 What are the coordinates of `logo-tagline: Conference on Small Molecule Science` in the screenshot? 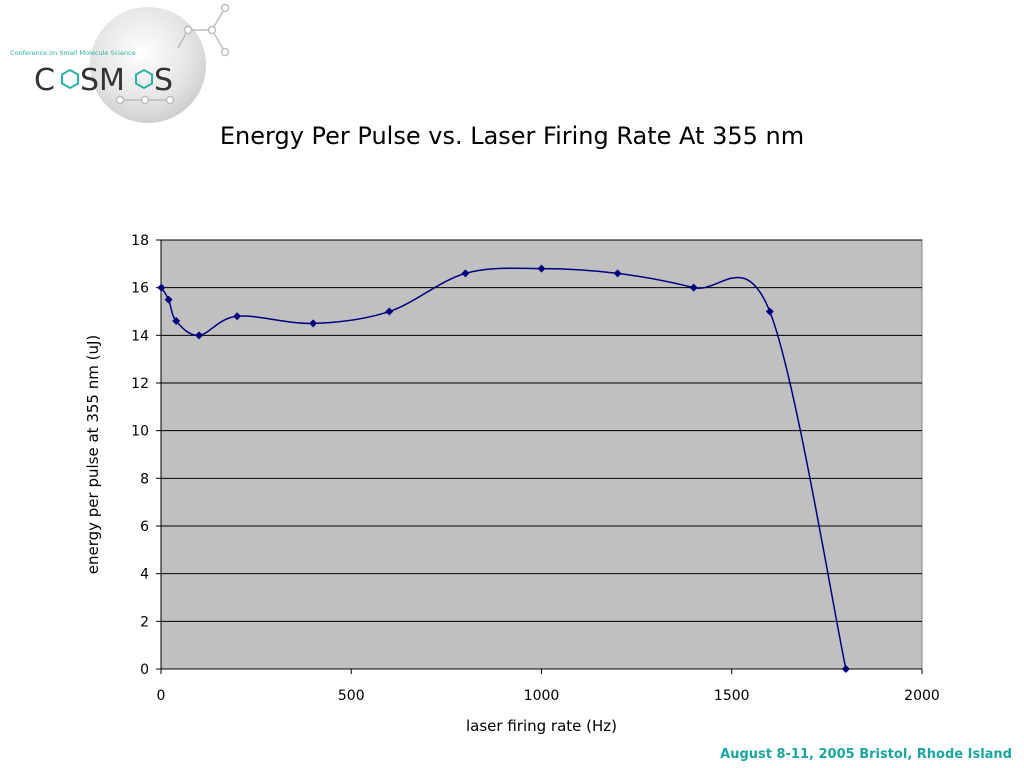 It's located at (73, 53).